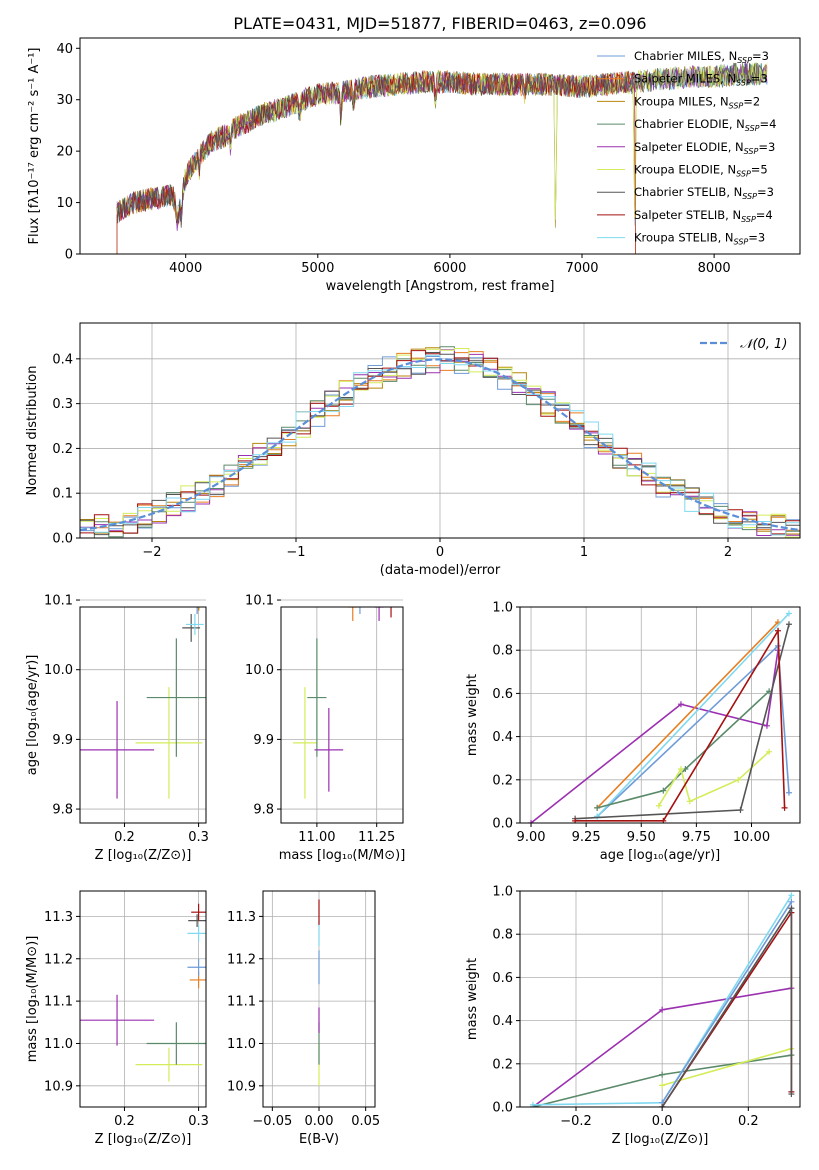  Describe the element at coordinates (705, 125) in the screenshot. I see `legend-label: Chabrier ELODIE, NSSP=4` at that location.